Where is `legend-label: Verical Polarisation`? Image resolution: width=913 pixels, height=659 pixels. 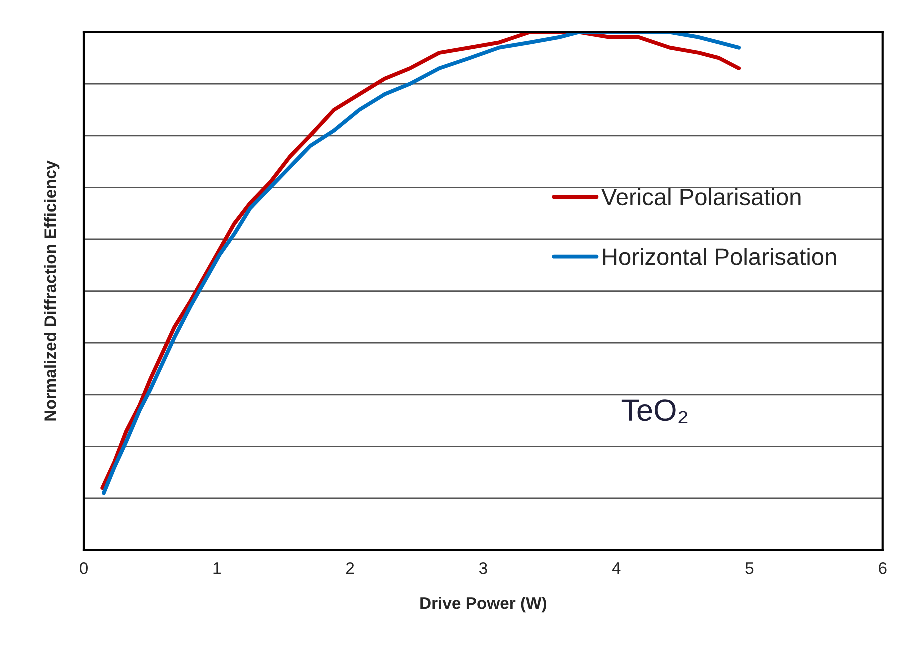 legend-label: Verical Polarisation is located at coordinates (701, 197).